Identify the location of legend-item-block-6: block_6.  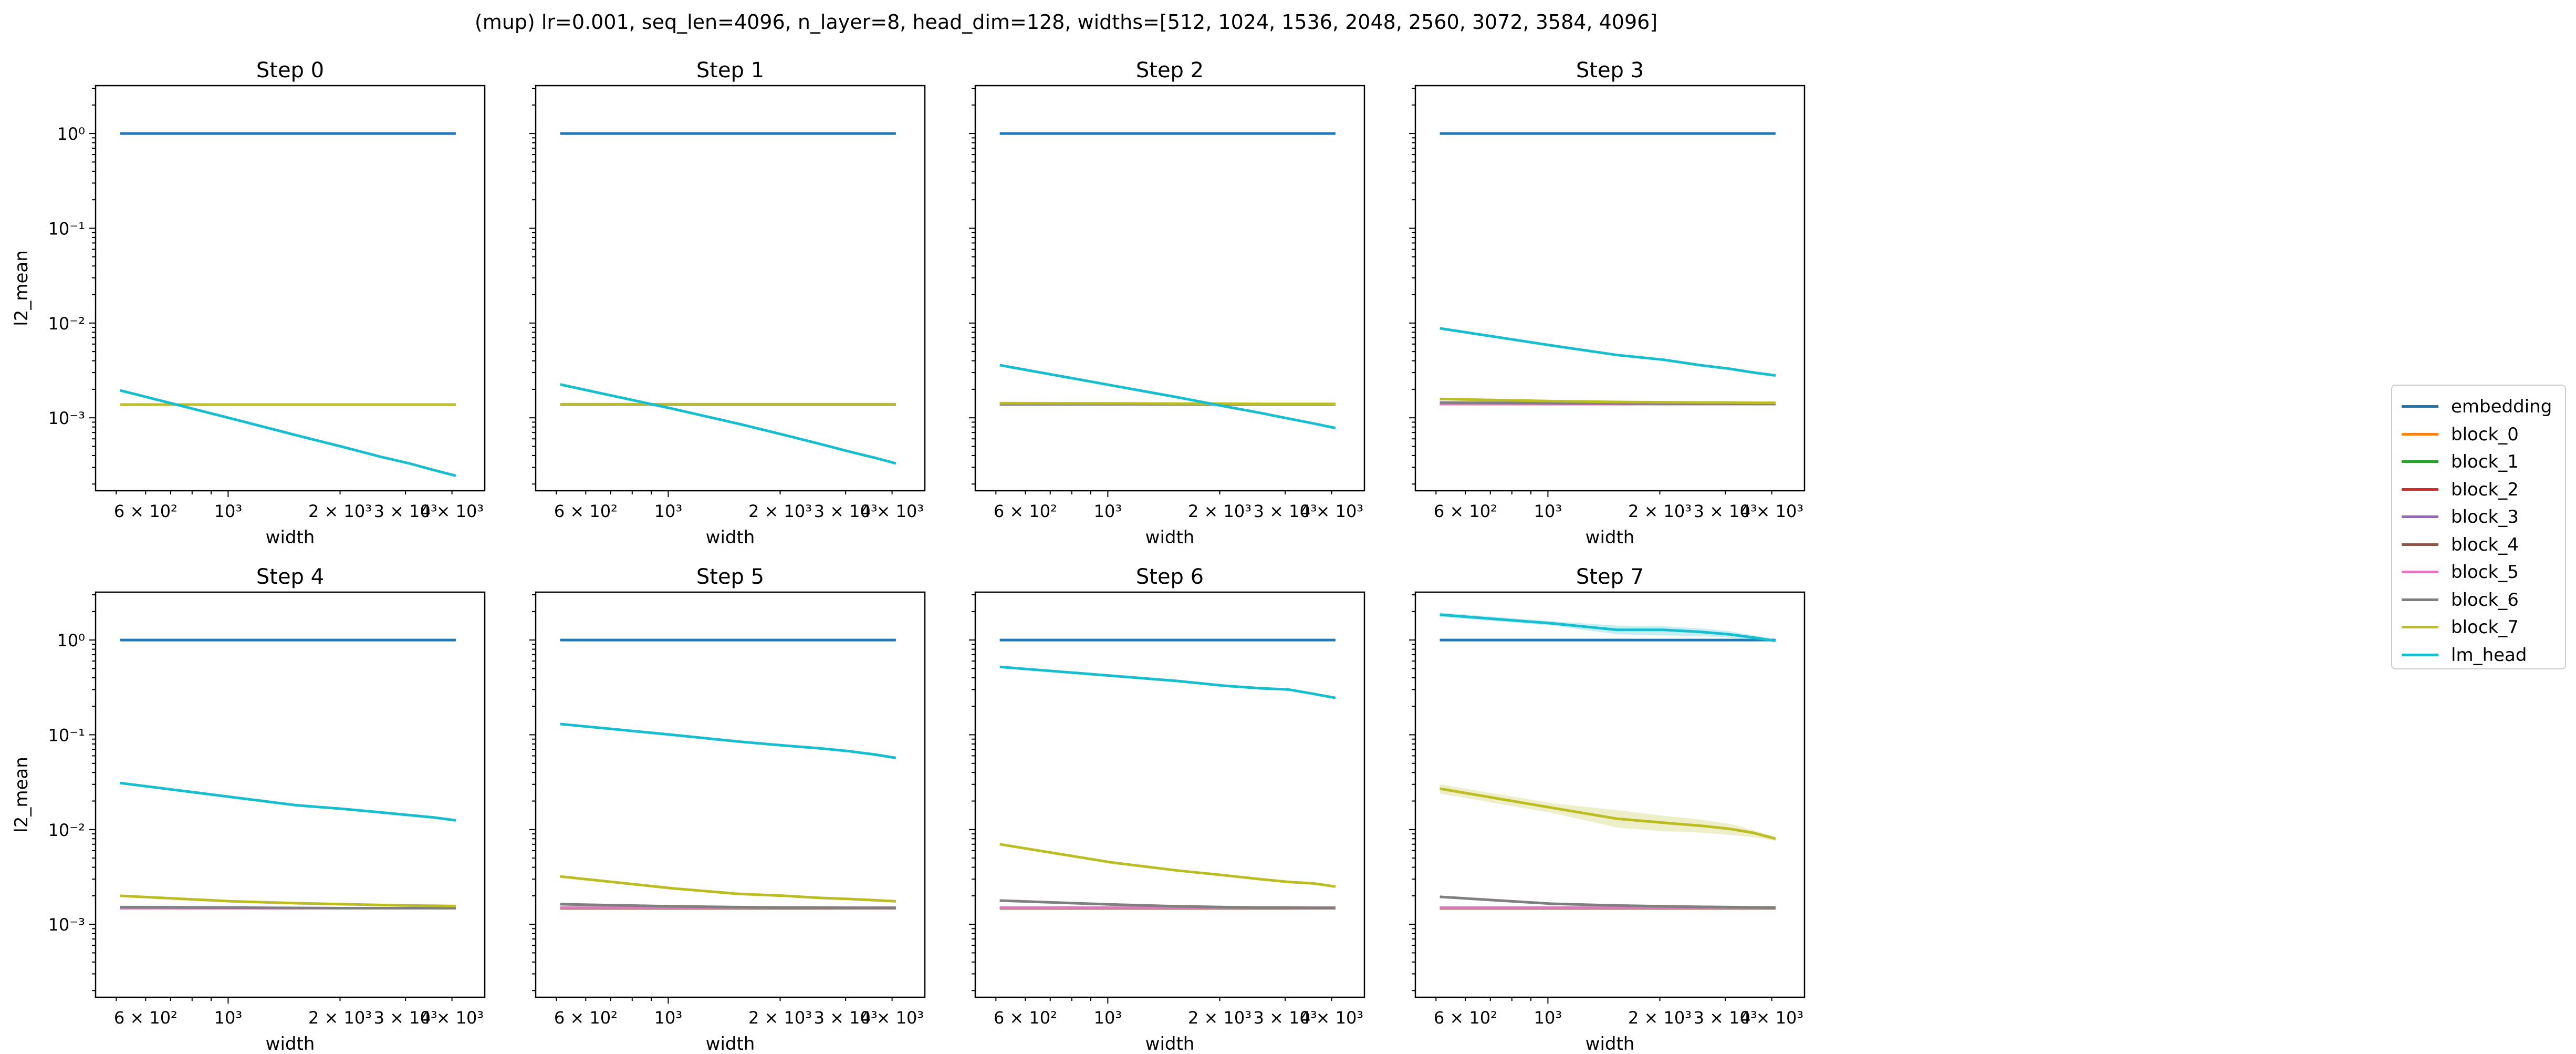
(2478, 600).